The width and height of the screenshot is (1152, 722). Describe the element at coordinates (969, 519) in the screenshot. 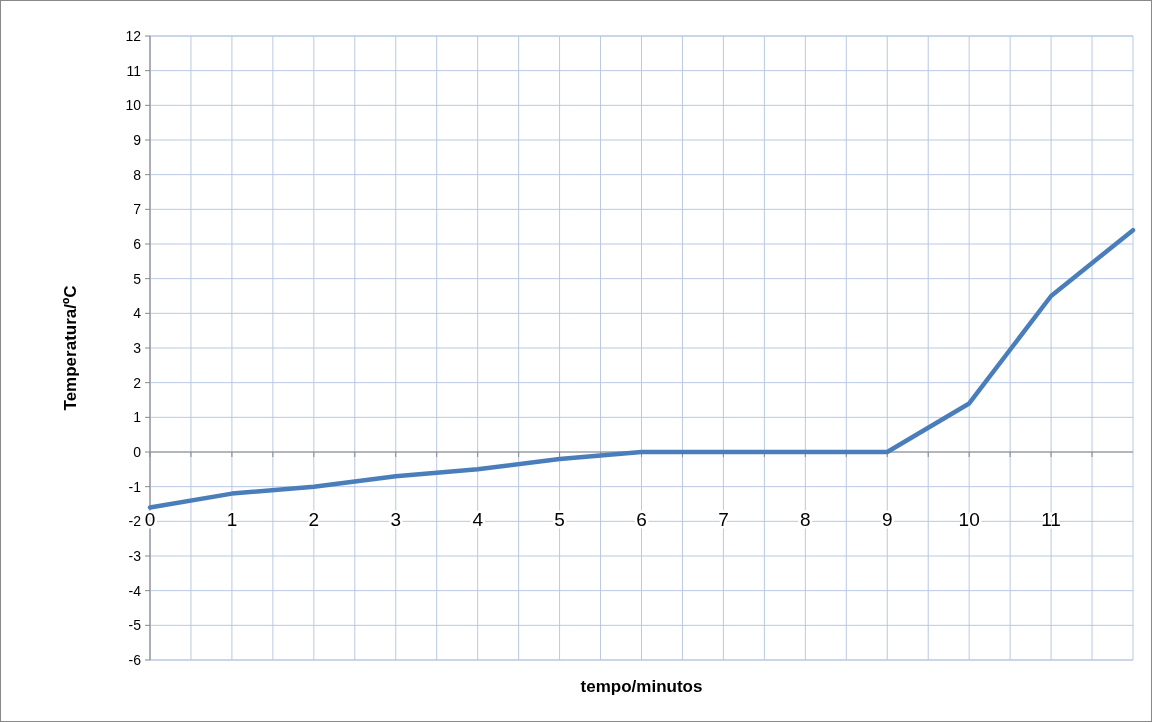

I see `x-tick-label: 10` at that location.